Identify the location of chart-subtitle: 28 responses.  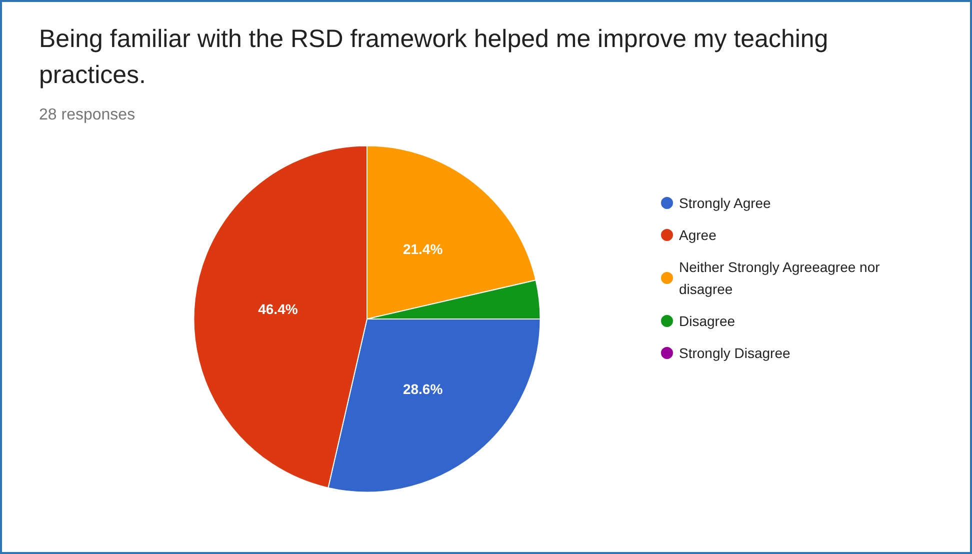
(87, 115).